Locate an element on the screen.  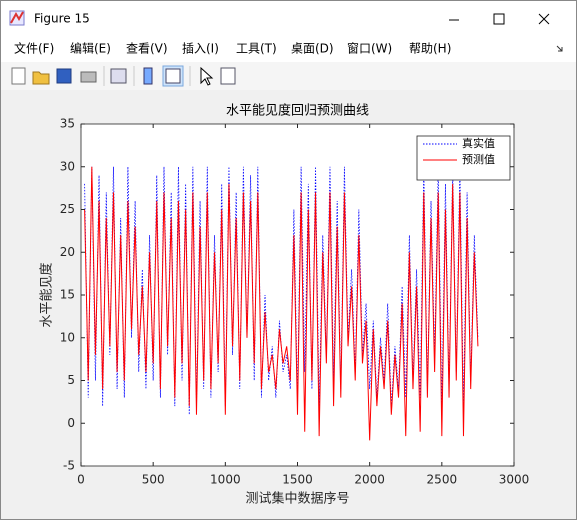
x-tick-label: 2500 is located at coordinates (442, 480).